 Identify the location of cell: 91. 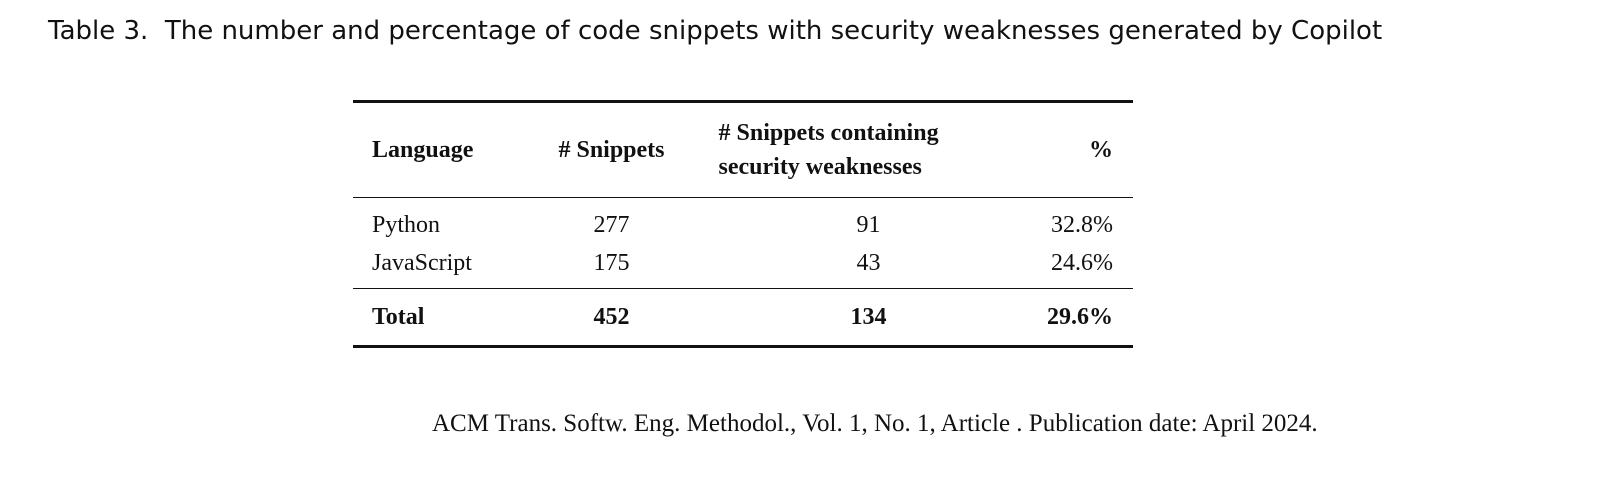
(868, 224).